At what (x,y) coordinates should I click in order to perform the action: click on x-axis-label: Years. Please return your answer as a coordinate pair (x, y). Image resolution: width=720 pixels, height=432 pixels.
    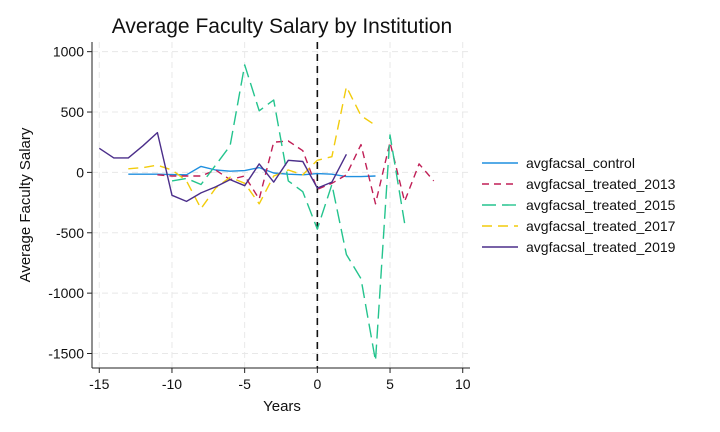
    Looking at the image, I should click on (282, 406).